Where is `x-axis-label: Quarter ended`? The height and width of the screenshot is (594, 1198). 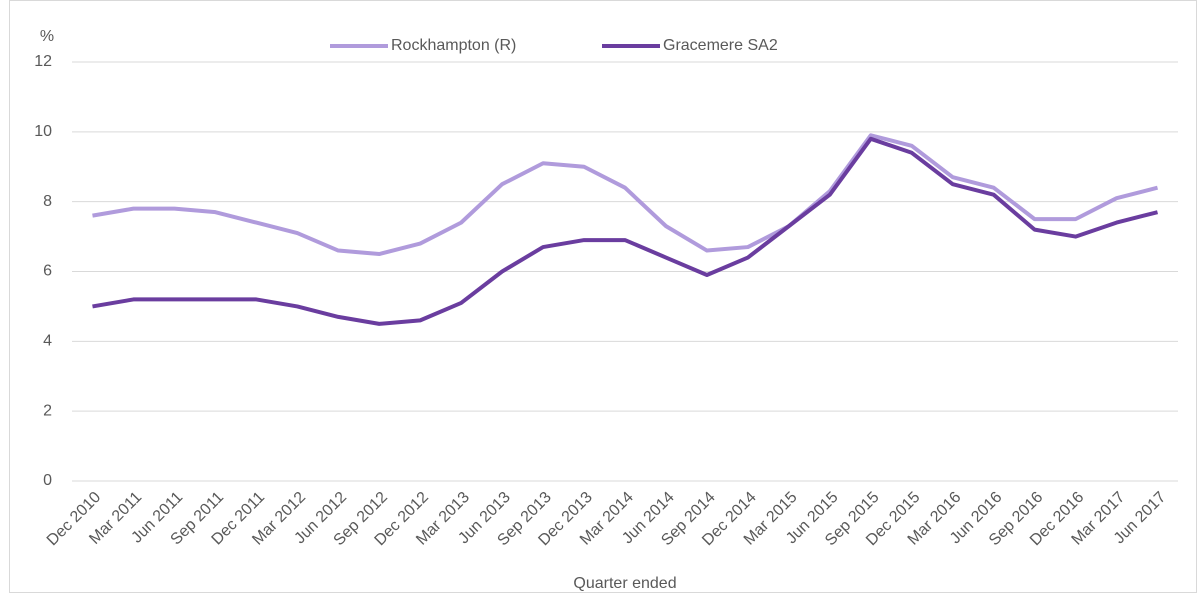 x-axis-label: Quarter ended is located at coordinates (624, 583).